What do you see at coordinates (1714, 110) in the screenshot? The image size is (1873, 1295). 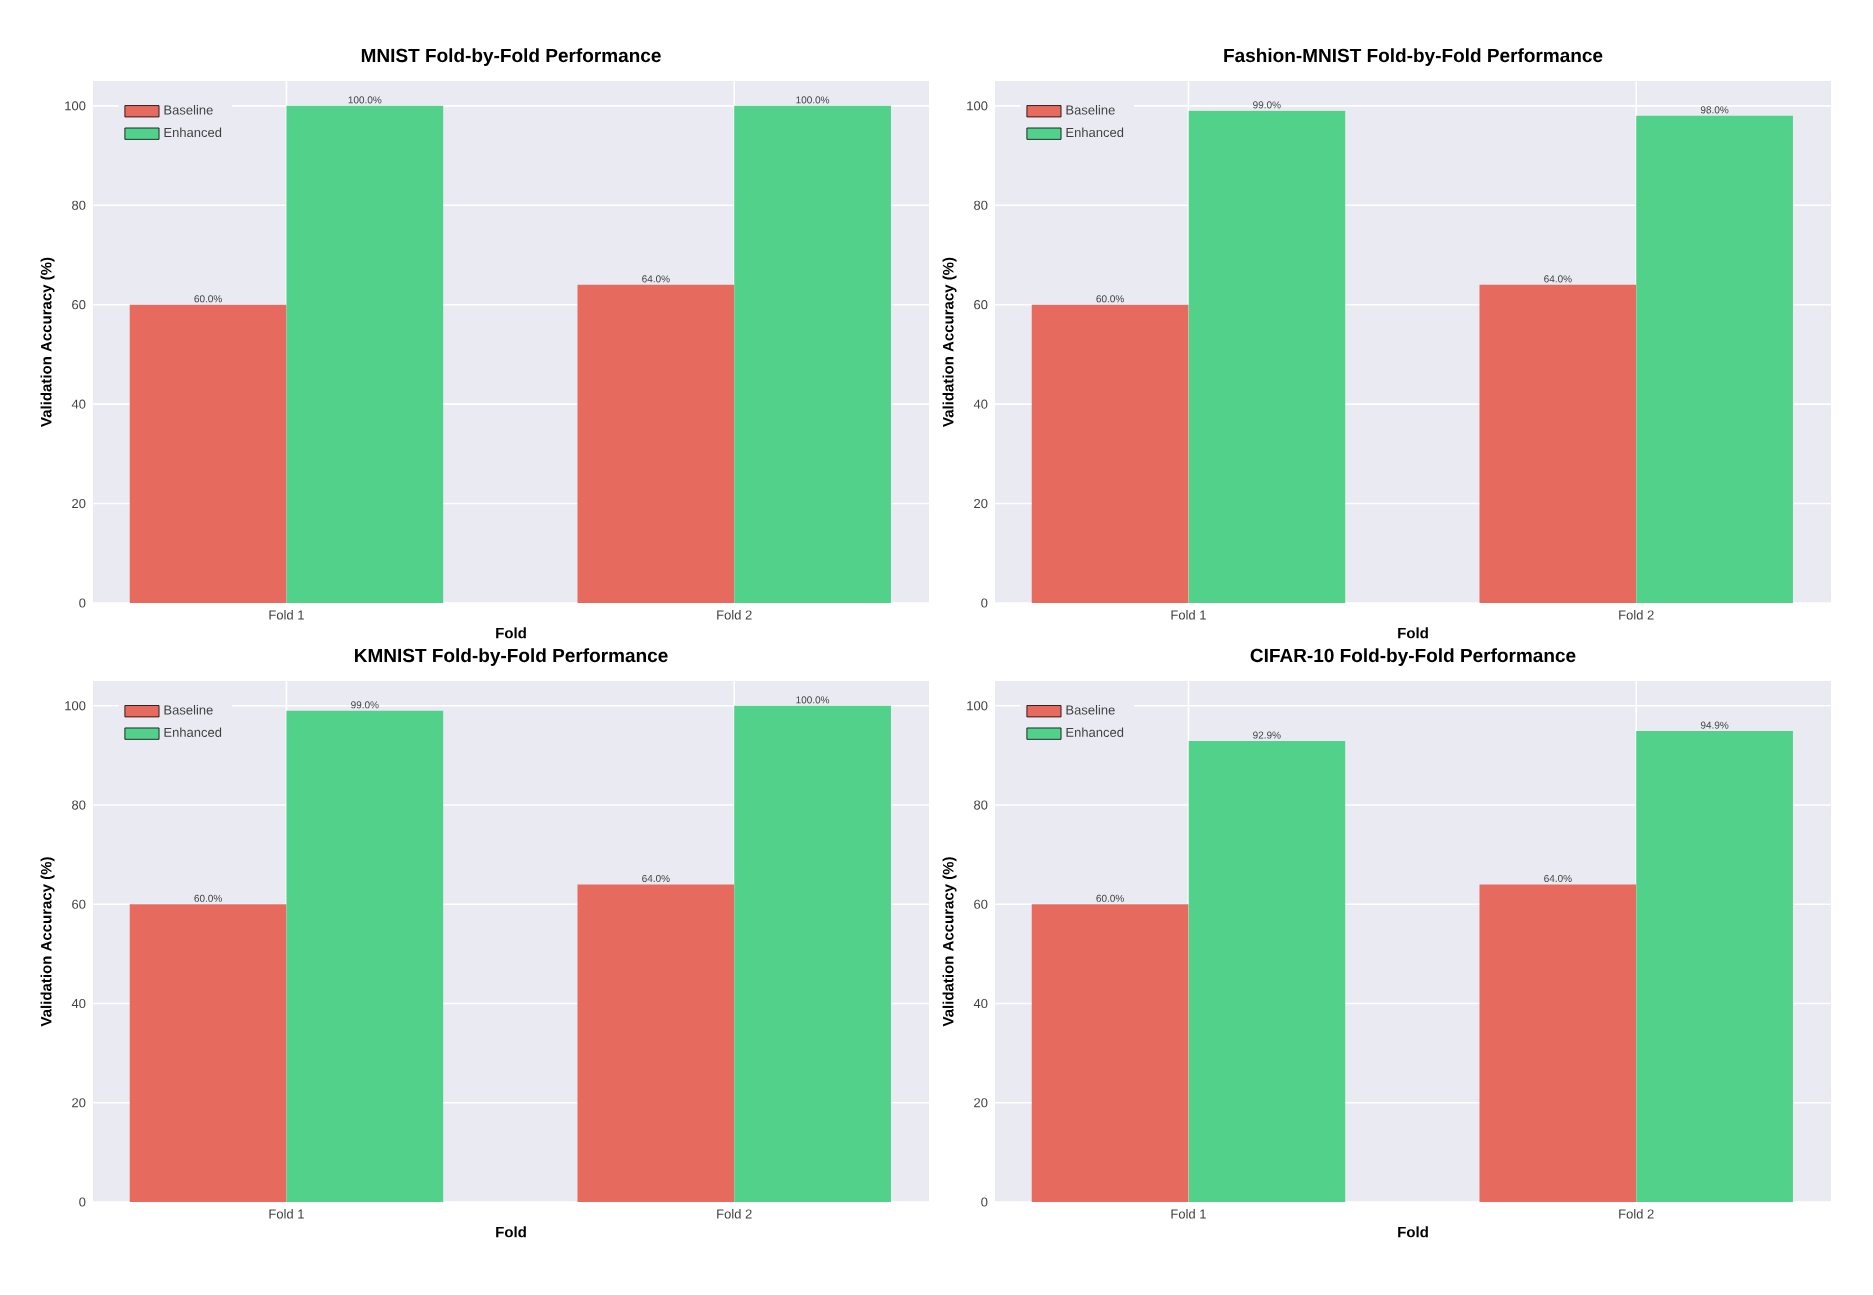 I see `data-label: 98.0%` at bounding box center [1714, 110].